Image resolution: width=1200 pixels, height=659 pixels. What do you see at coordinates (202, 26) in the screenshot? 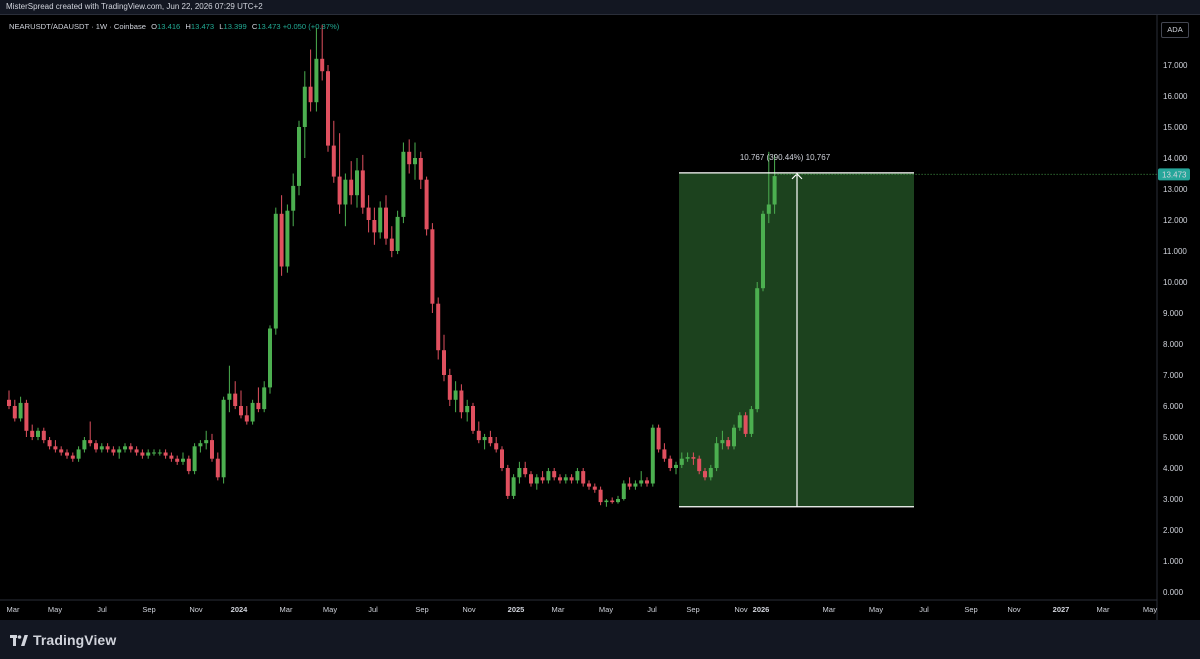
I see `high-value: 13.473` at bounding box center [202, 26].